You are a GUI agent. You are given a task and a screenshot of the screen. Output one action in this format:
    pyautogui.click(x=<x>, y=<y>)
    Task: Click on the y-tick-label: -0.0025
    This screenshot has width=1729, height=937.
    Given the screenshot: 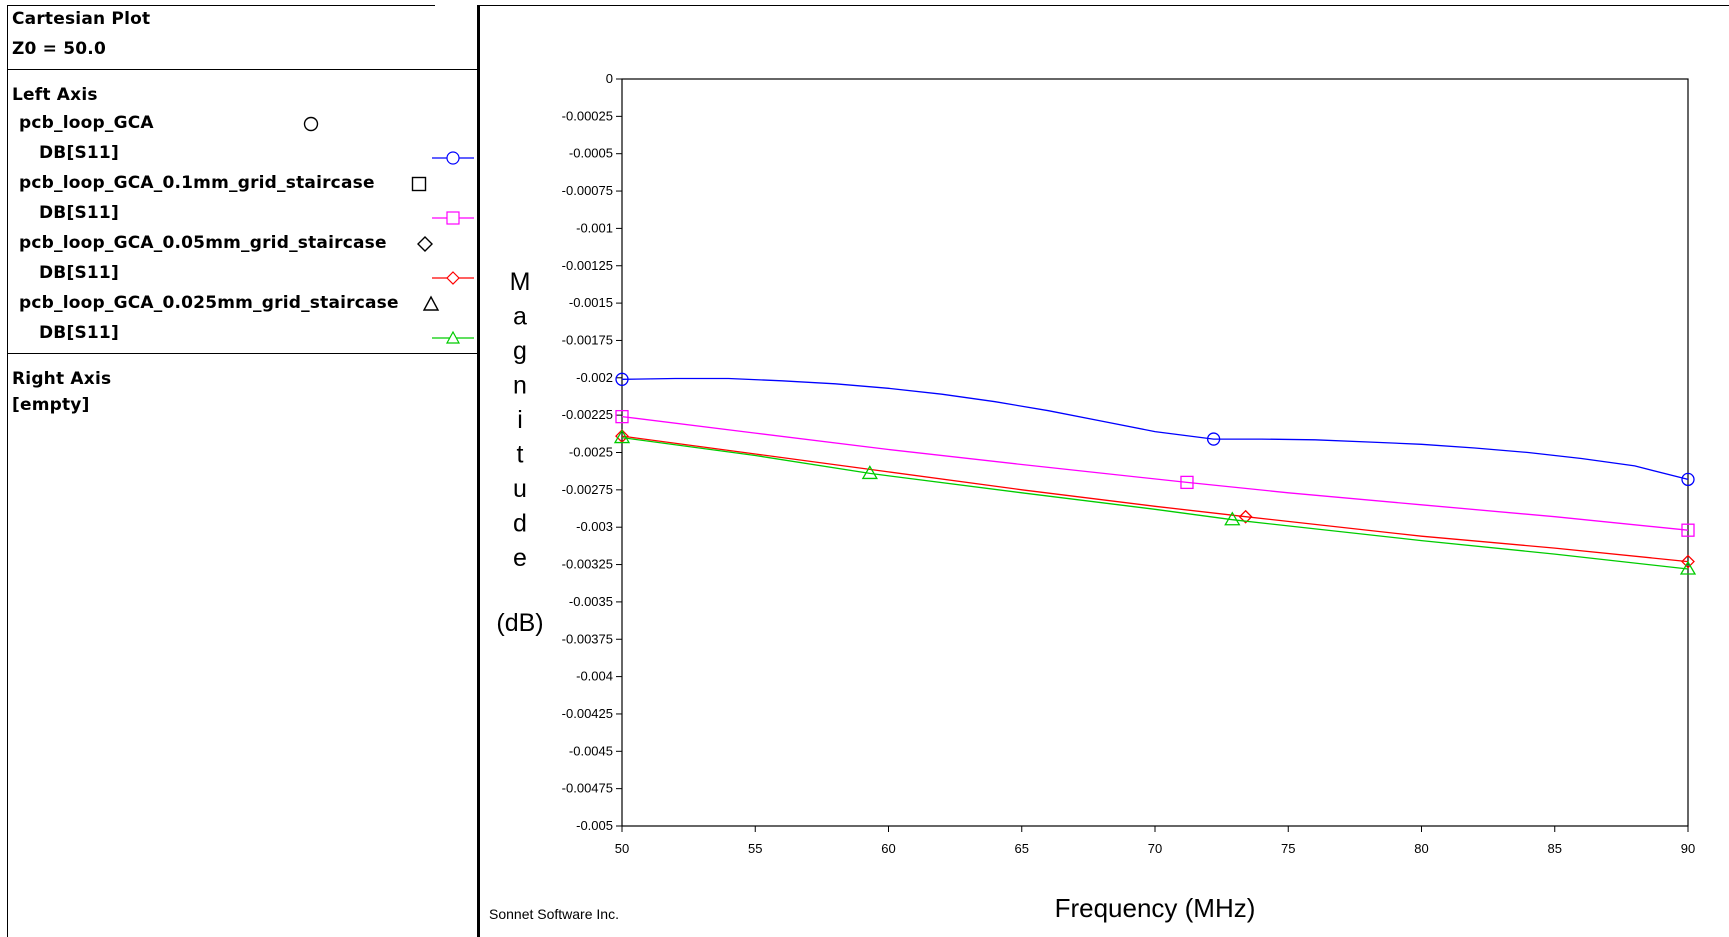 What is the action you would take?
    pyautogui.click(x=591, y=452)
    